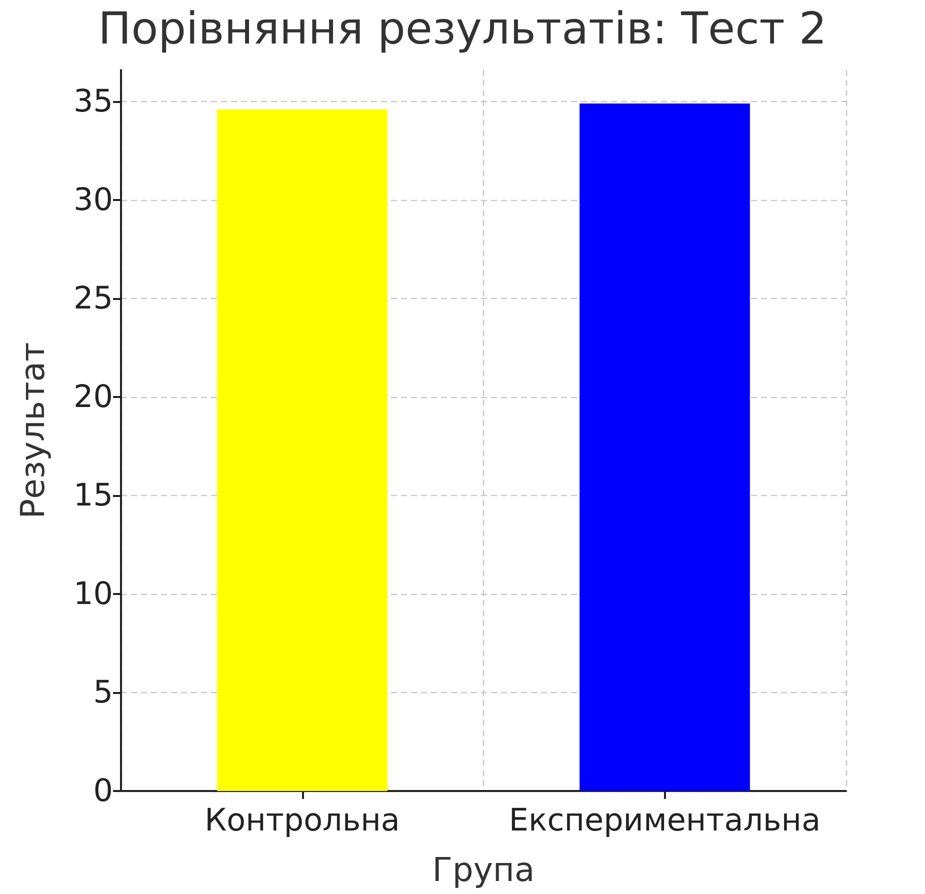 This screenshot has height=894, width=925. I want to click on y-tick-label: 15, so click(93, 496).